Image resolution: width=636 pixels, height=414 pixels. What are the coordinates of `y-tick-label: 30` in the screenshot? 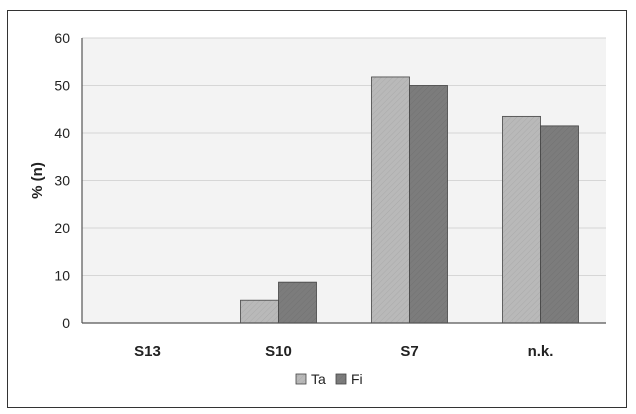 It's located at (62, 181).